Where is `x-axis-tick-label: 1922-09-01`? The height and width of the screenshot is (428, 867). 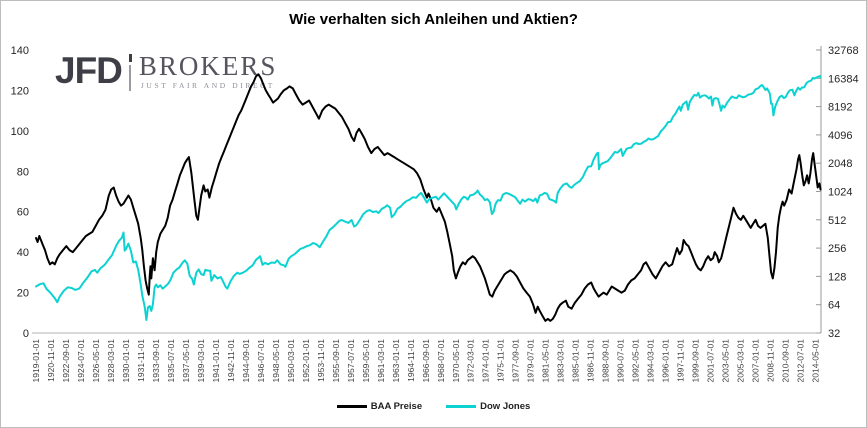
x-axis-tick-label: 1922-09-01 is located at coordinates (66, 361).